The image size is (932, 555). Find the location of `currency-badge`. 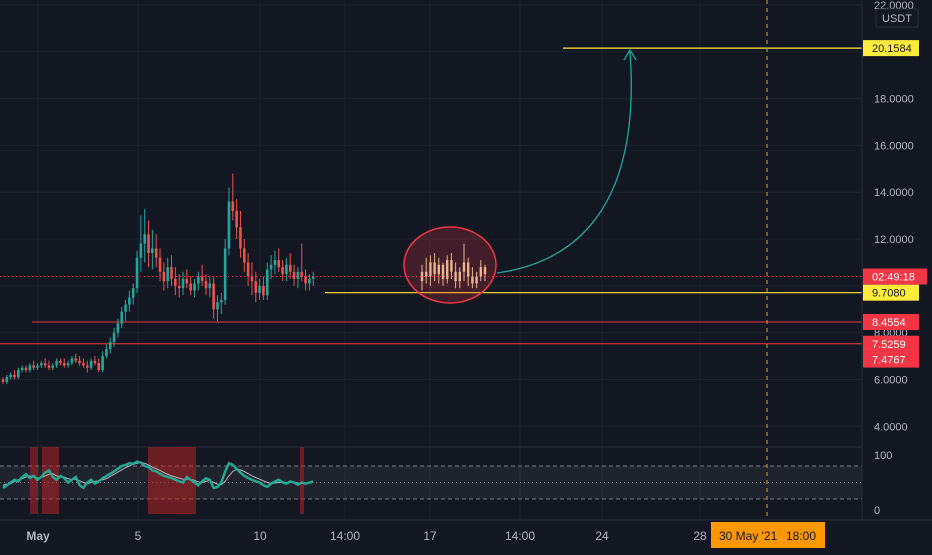

currency-badge is located at coordinates (897, 18).